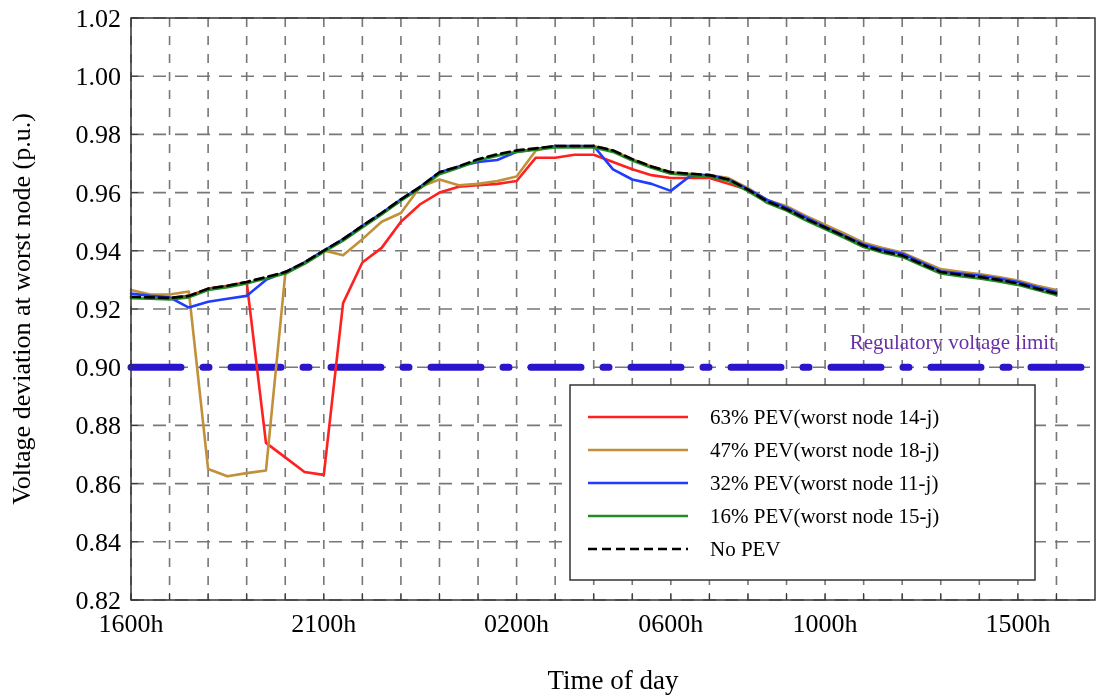  Describe the element at coordinates (98, 426) in the screenshot. I see `y-tick-label: 0.88` at that location.